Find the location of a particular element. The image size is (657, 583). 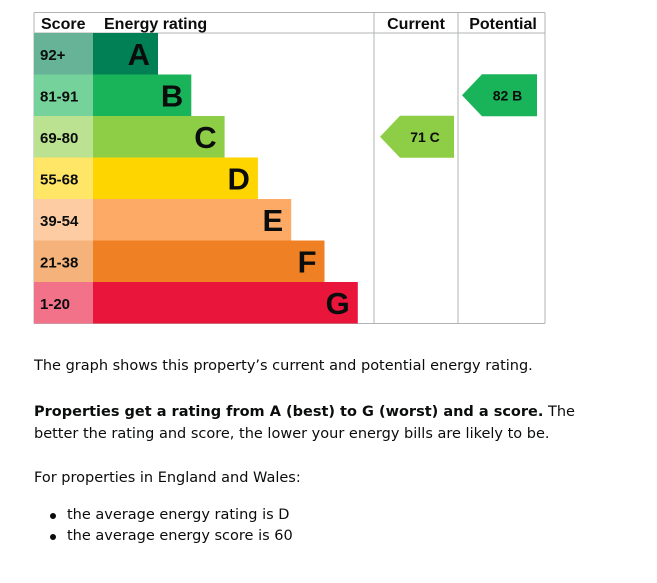

potential-rating-arrow-label: 82 B is located at coordinates (508, 95).